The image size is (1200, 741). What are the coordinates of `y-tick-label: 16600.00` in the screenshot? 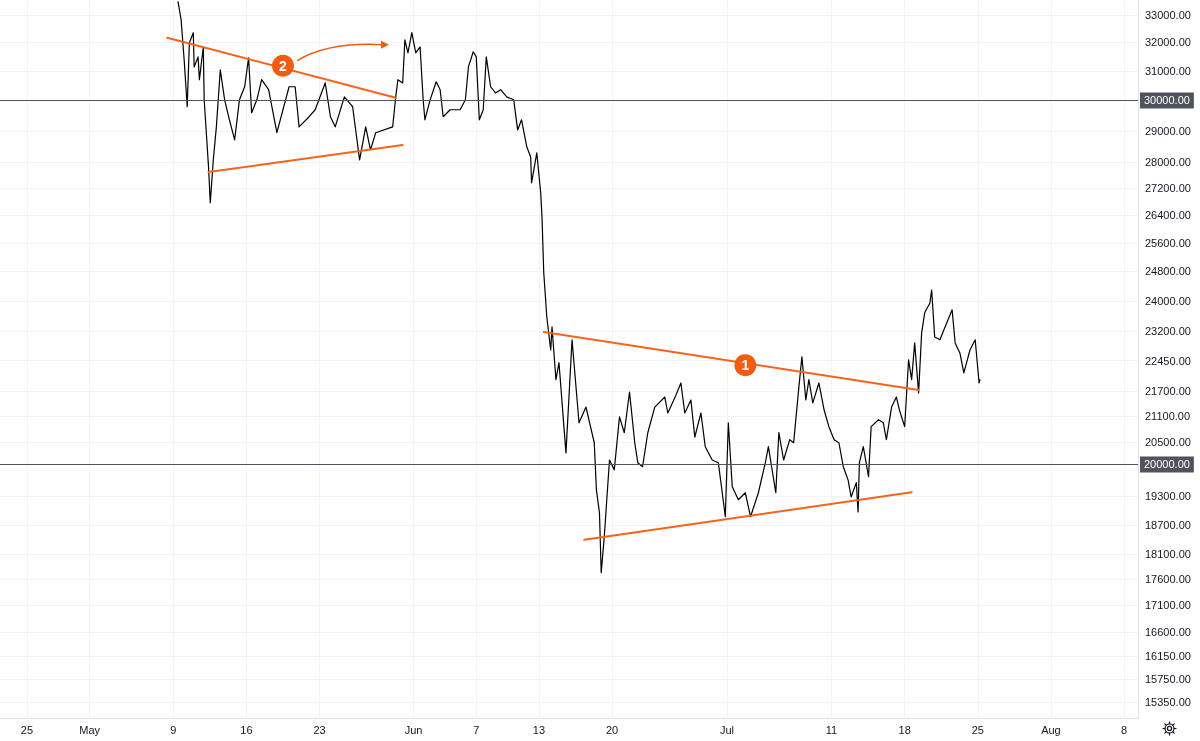 It's located at (1168, 631).